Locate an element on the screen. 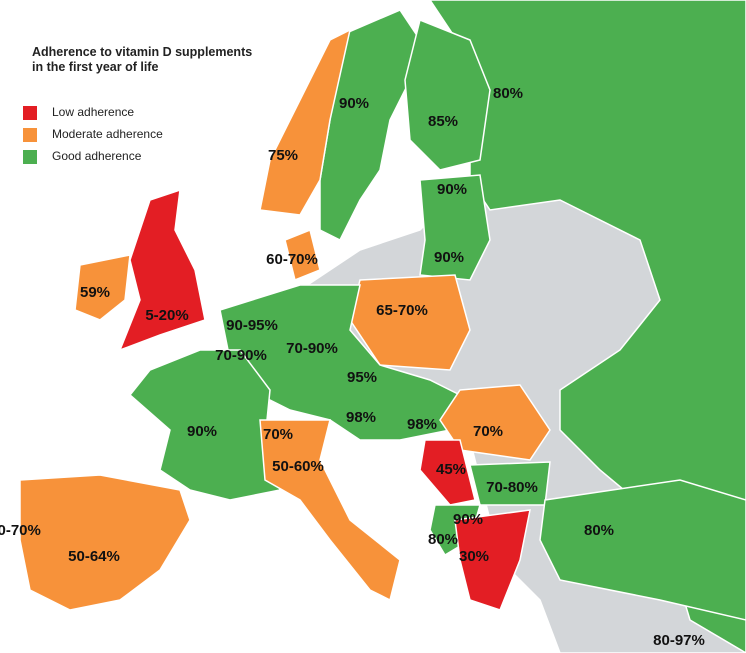  ireland is located at coordinates (102, 287).